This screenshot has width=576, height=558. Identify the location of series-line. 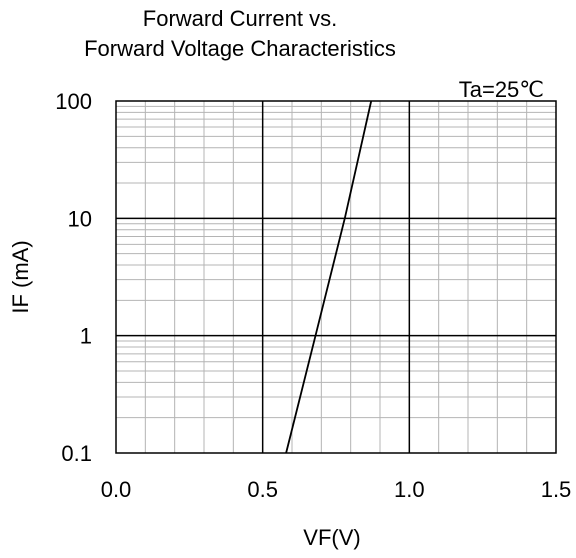
(329, 277).